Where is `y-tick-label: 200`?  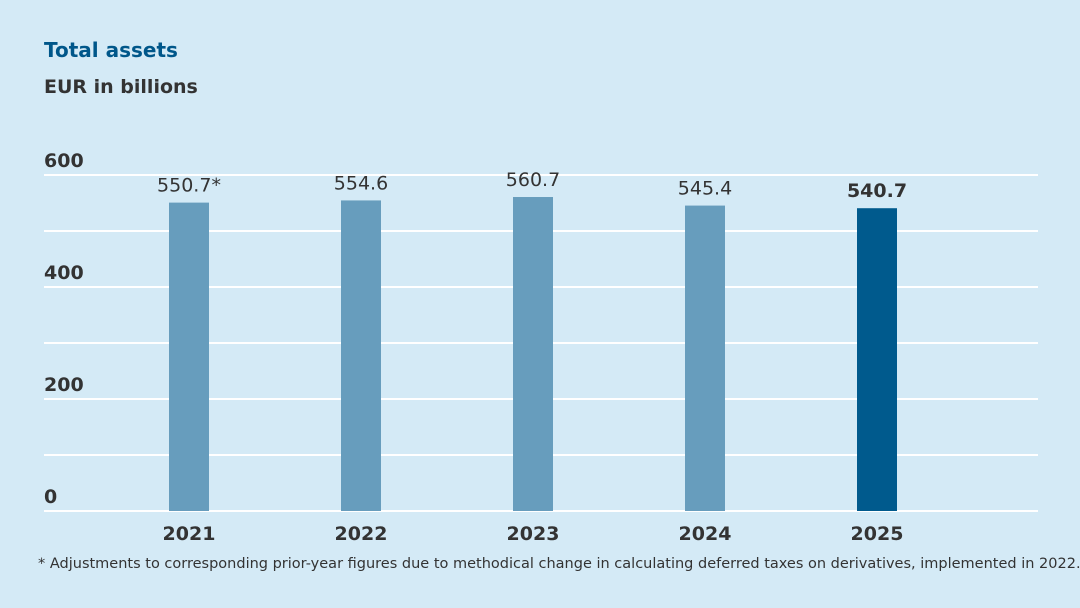
y-tick-label: 200 is located at coordinates (64, 385).